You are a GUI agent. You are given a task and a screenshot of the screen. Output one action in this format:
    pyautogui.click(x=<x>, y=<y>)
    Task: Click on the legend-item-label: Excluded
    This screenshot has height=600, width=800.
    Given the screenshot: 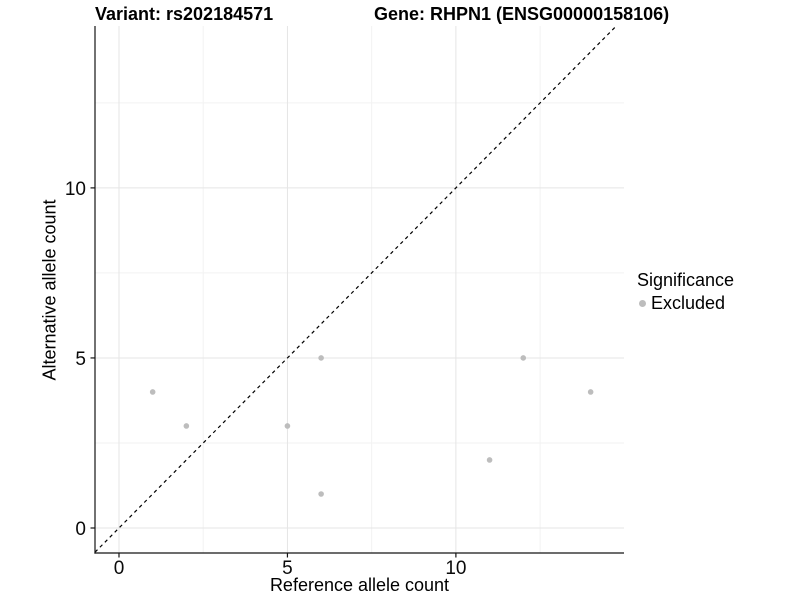 What is the action you would take?
    pyautogui.click(x=688, y=303)
    